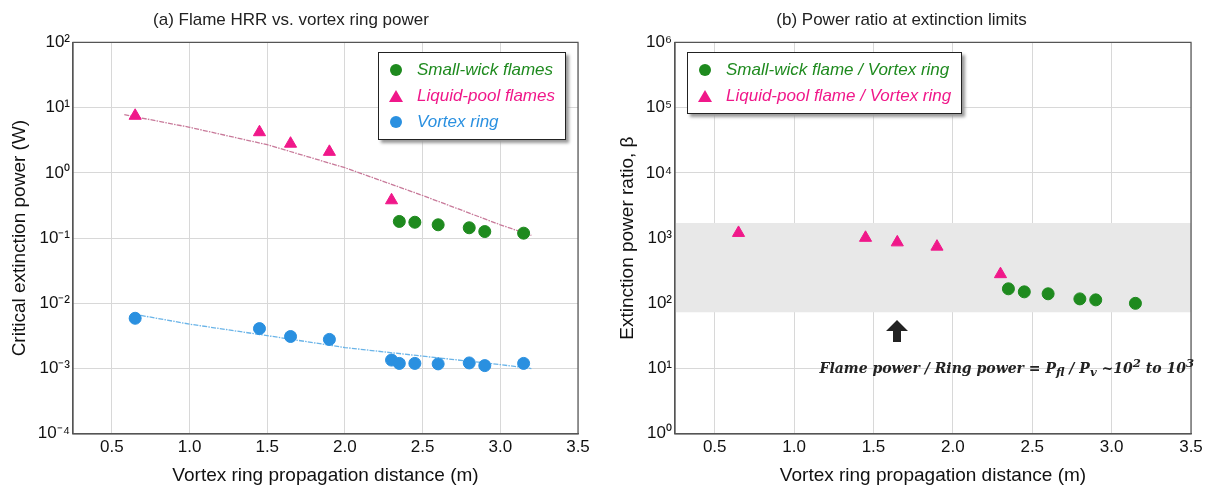 The height and width of the screenshot is (502, 1215). Describe the element at coordinates (838, 70) in the screenshot. I see `legend-label: Small-wick flame / Vortex ring` at that location.